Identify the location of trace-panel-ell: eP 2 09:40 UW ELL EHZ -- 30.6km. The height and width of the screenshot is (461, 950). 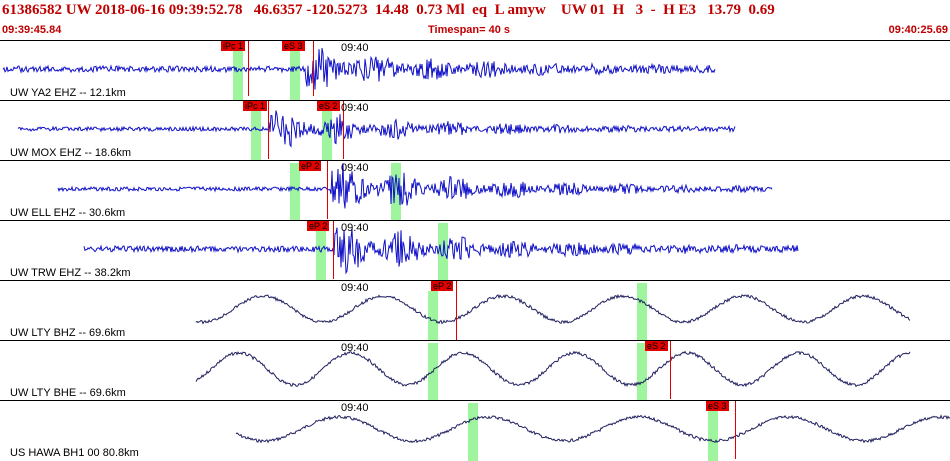
(475, 190).